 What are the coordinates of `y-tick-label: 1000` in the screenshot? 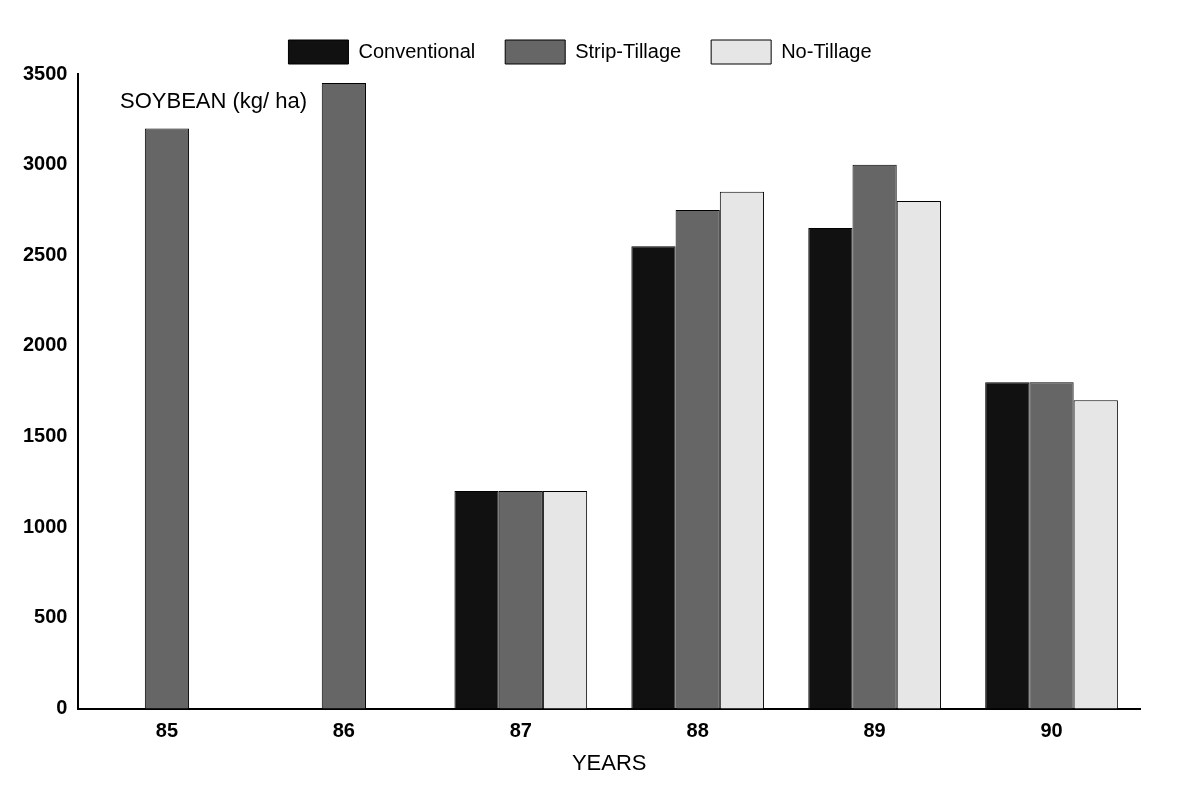 It's located at (45, 525).